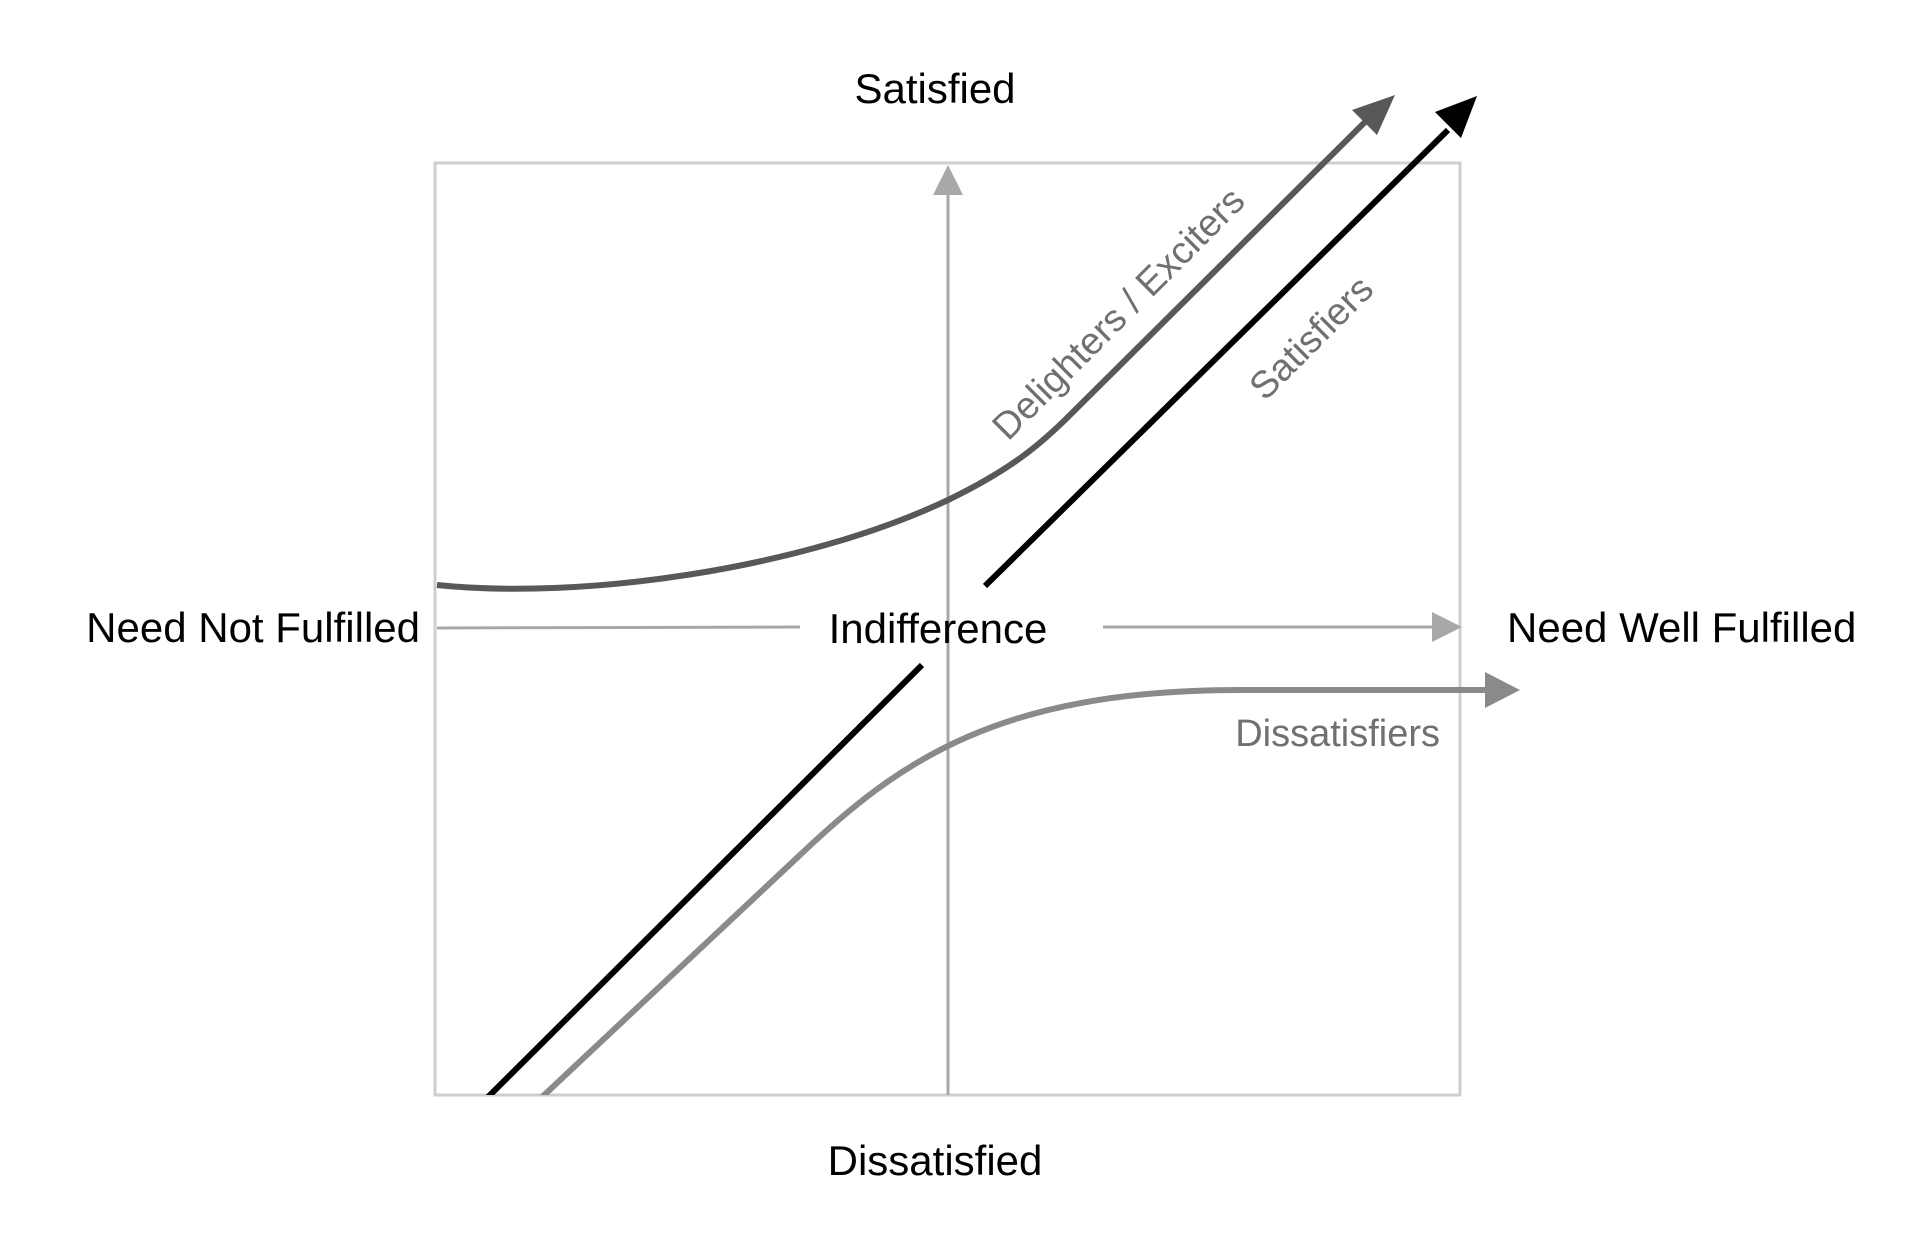 This screenshot has width=1925, height=1245. I want to click on satisfiers-arrowhead, so click(1456, 117).